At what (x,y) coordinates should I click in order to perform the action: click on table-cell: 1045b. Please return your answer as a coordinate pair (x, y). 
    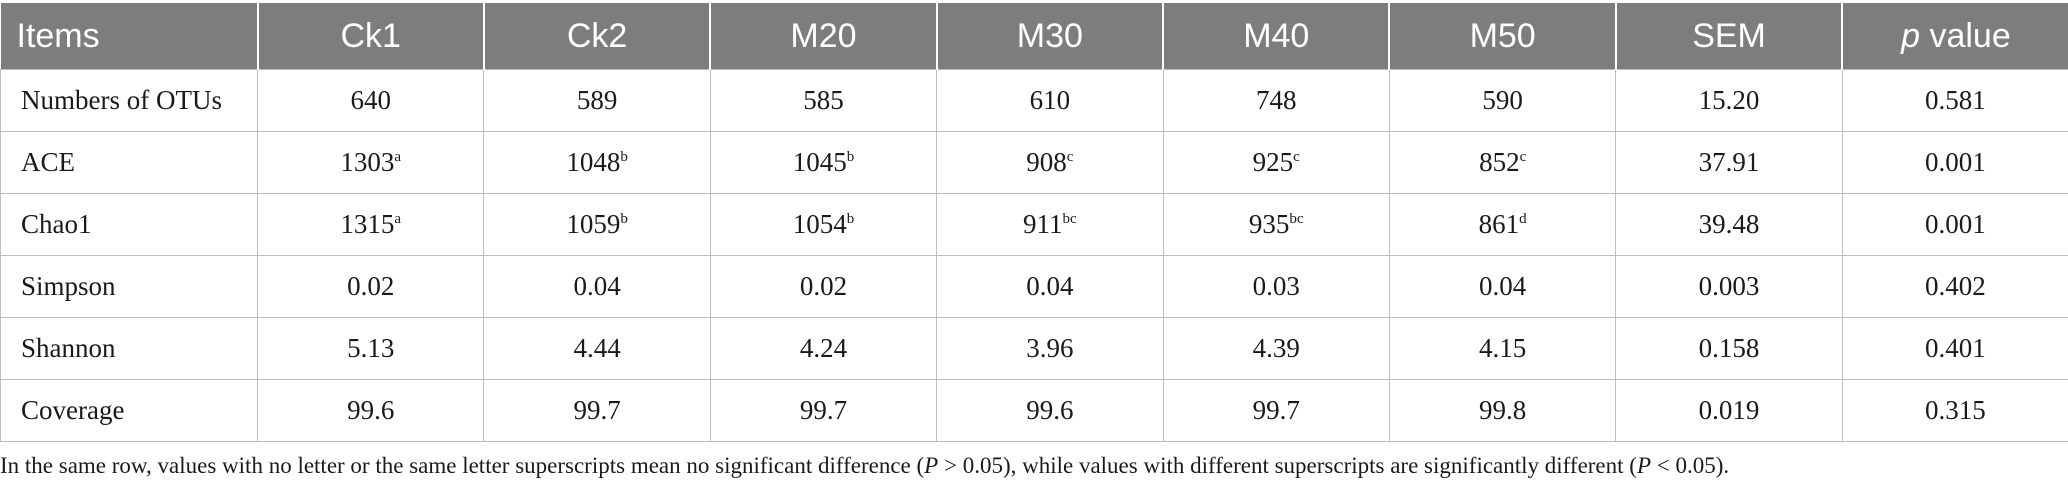
    Looking at the image, I should click on (823, 162).